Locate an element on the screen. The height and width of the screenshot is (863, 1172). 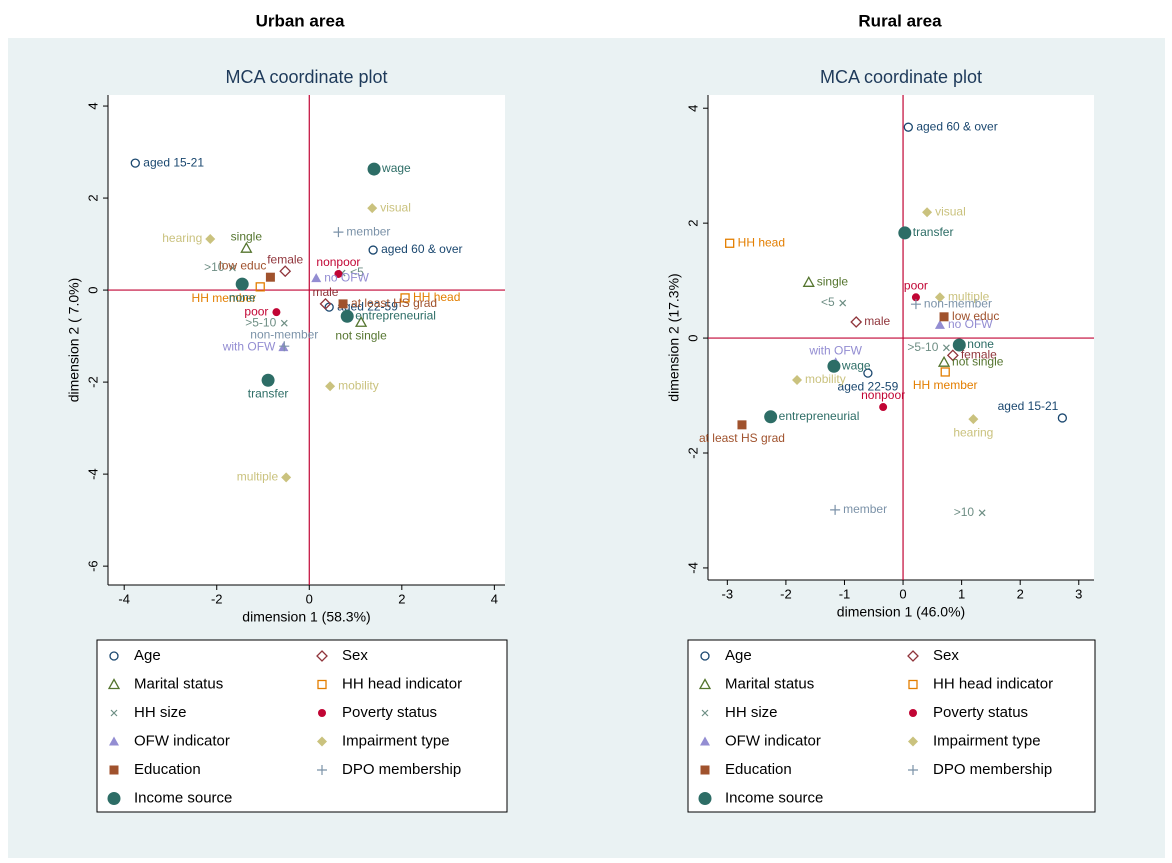
x-axis-label: dimension 1 (46.0%) is located at coordinates (901, 612).